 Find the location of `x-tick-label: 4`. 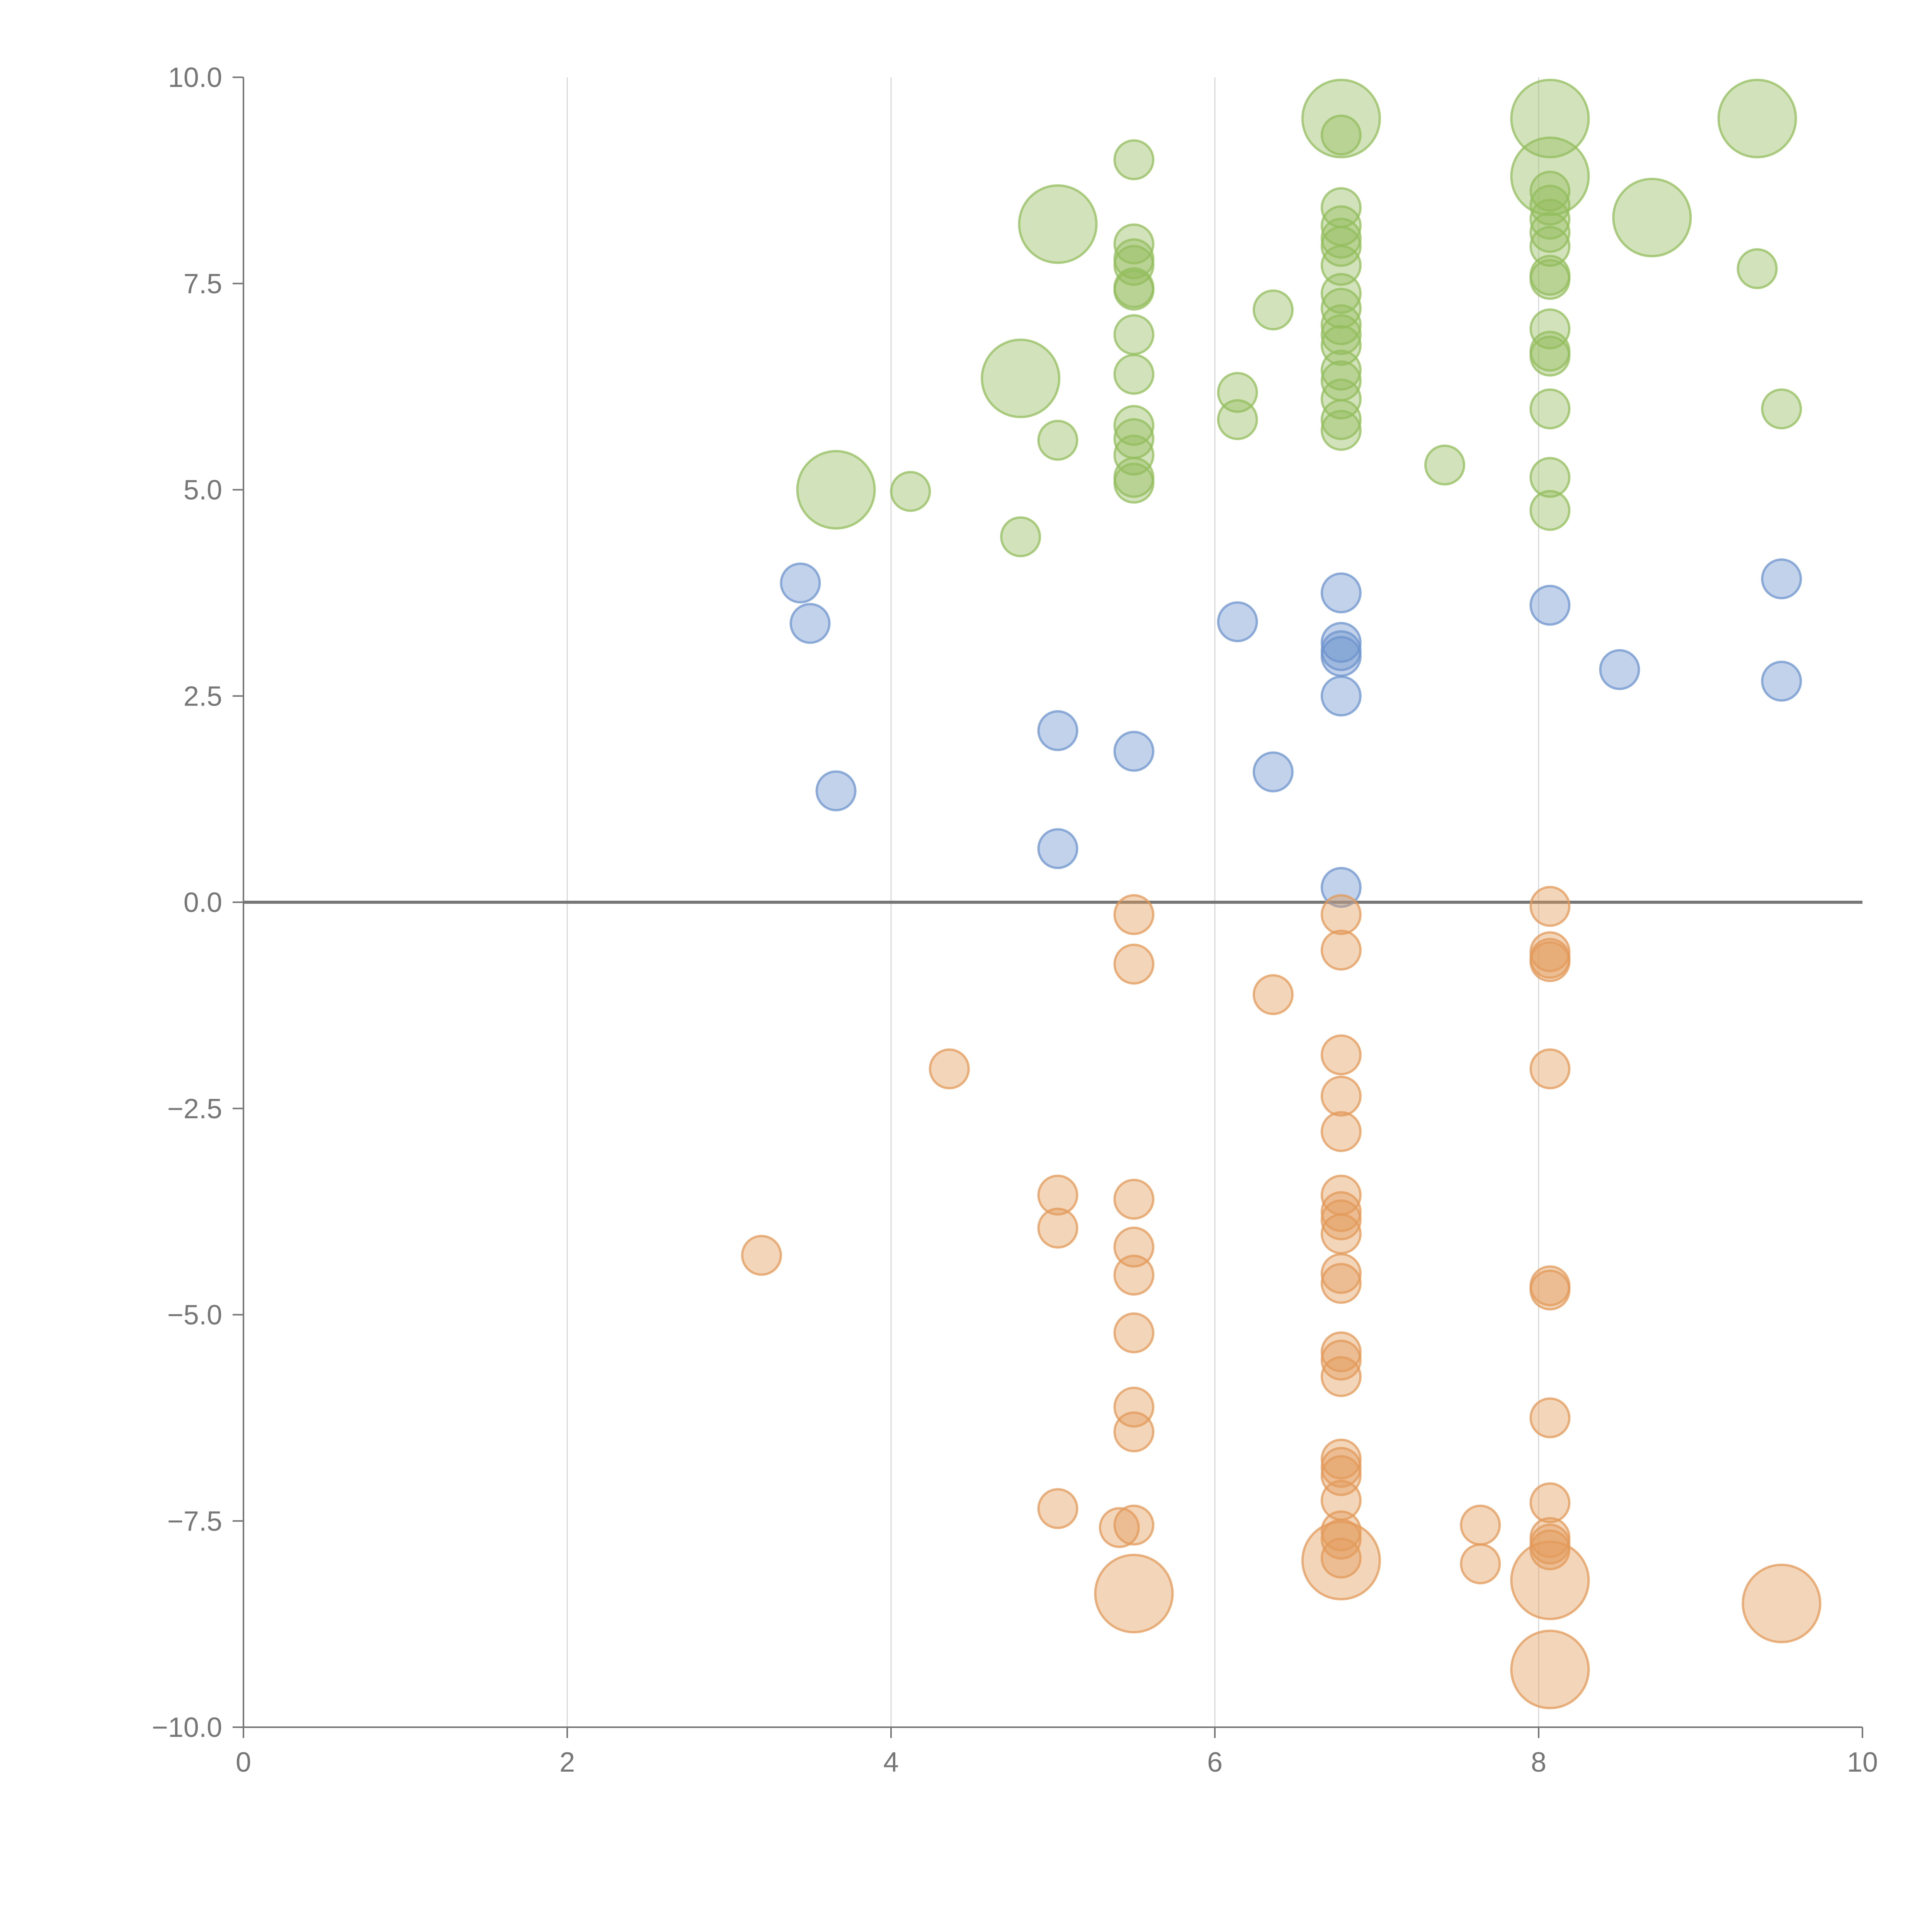

x-tick-label: 4 is located at coordinates (891, 1763).